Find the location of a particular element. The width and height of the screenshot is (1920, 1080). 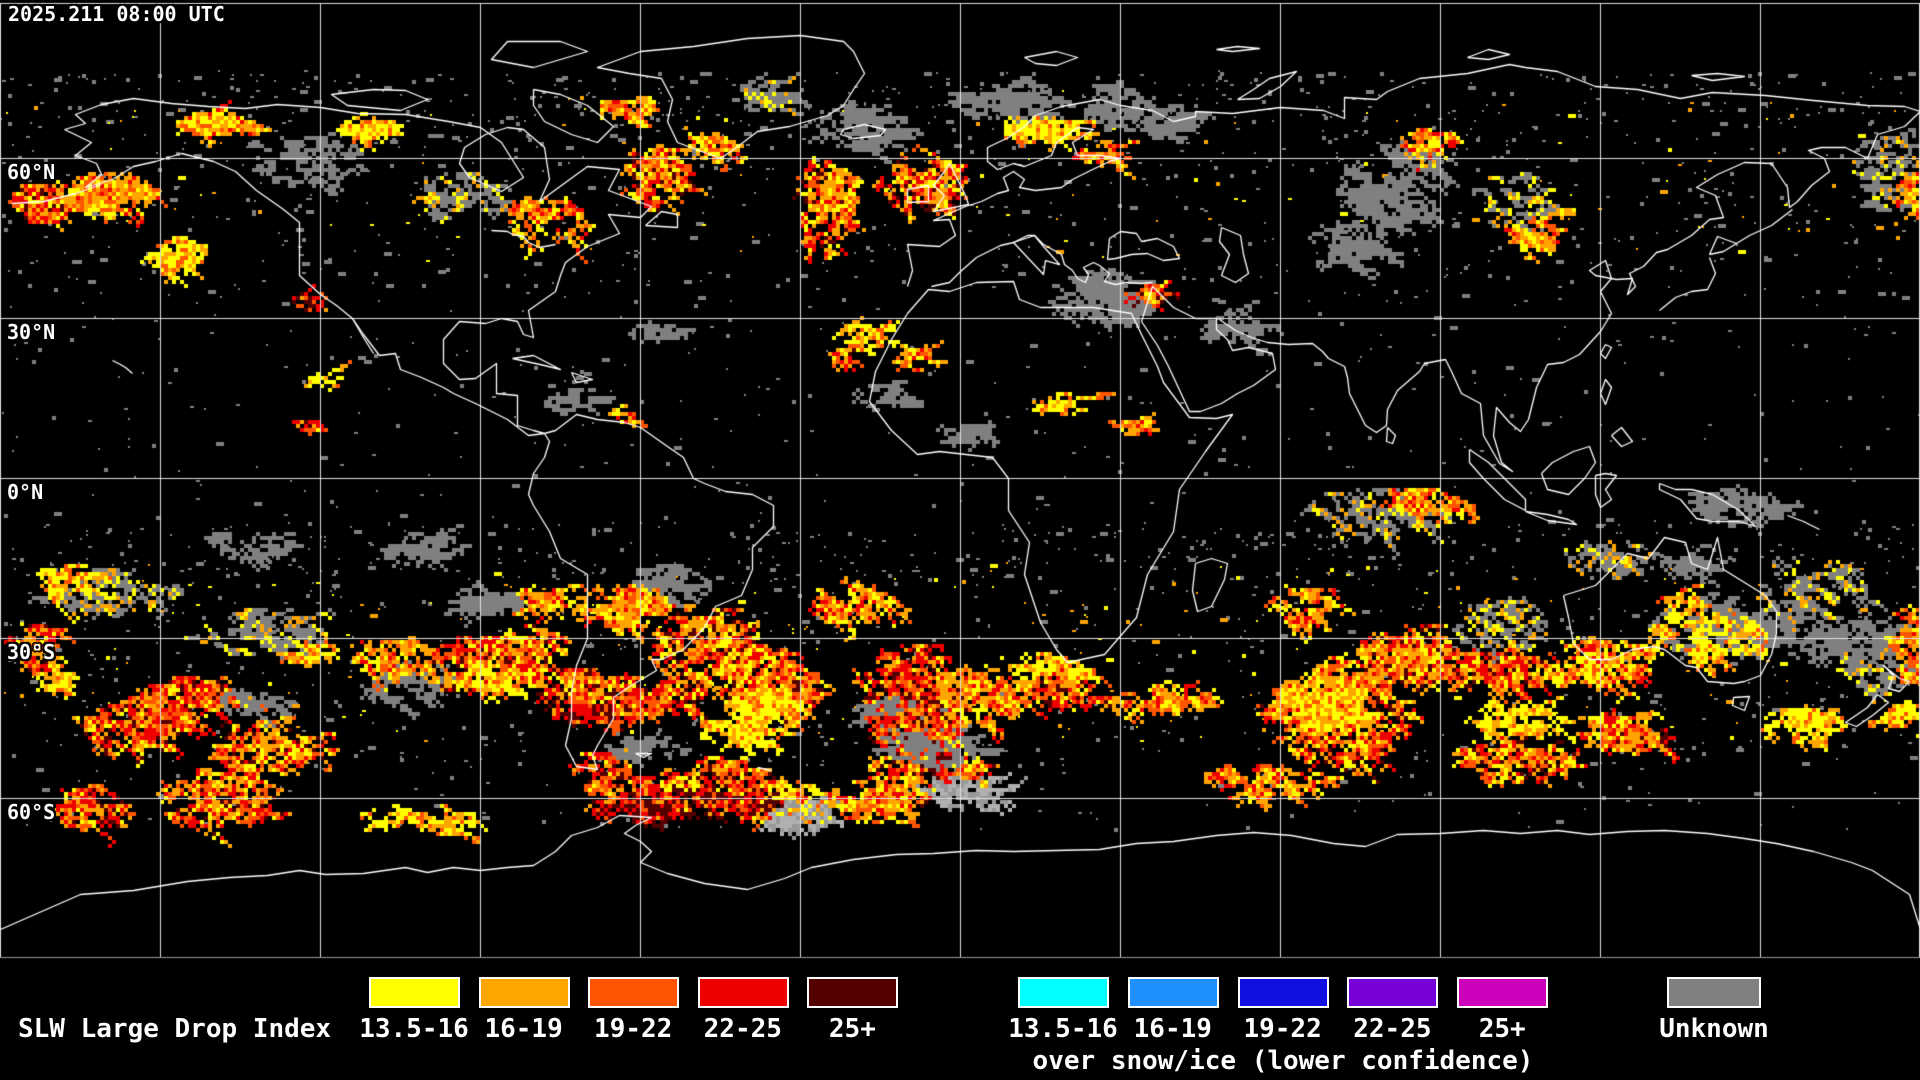

legend-range-label-liquid-25+: 25+ is located at coordinates (852, 1029).